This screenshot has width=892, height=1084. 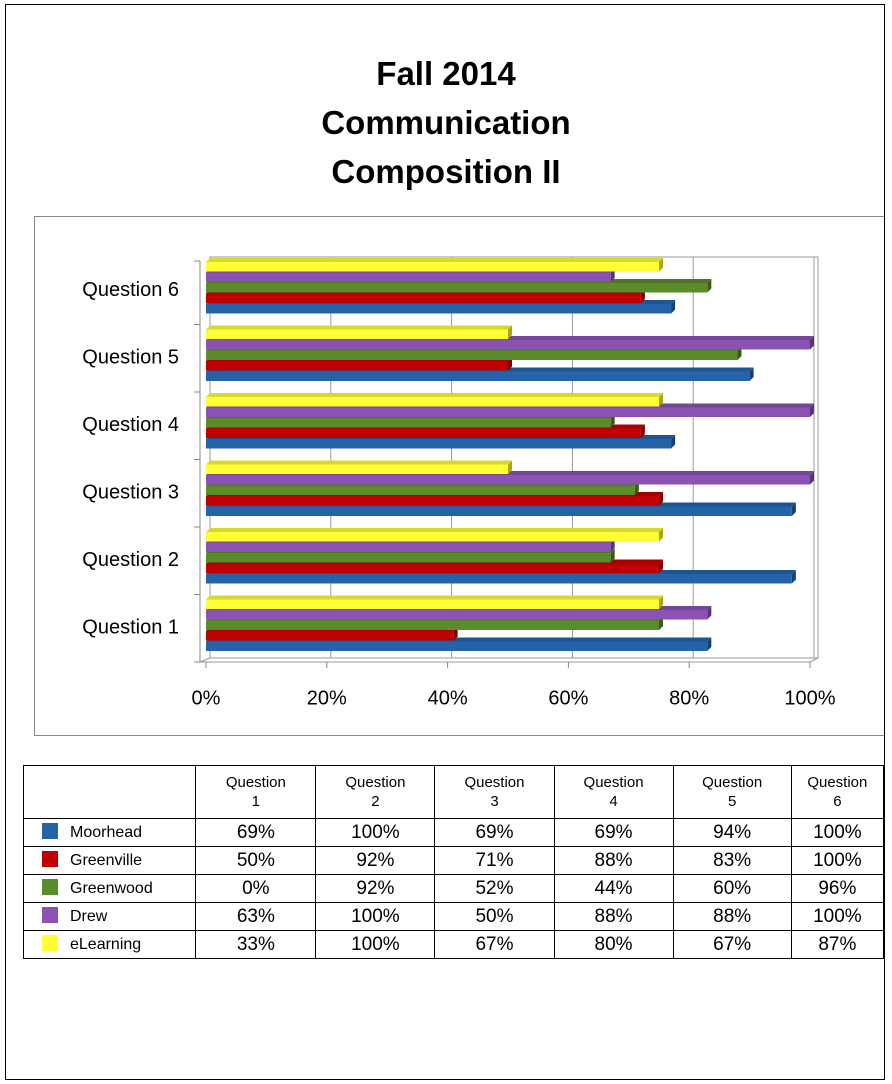 What do you see at coordinates (732, 888) in the screenshot?
I see `value-cell: 60%` at bounding box center [732, 888].